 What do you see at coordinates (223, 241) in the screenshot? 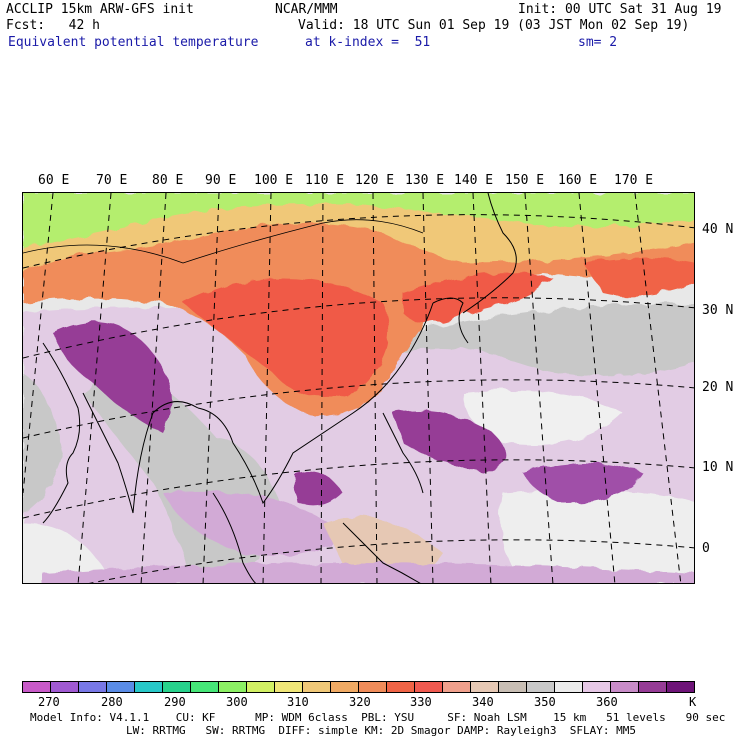
I see `border` at bounding box center [223, 241].